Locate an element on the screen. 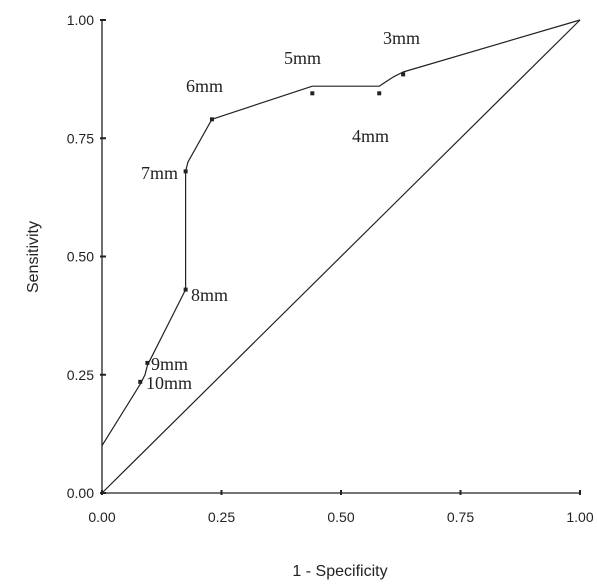  point-marker-8mm is located at coordinates (185, 289).